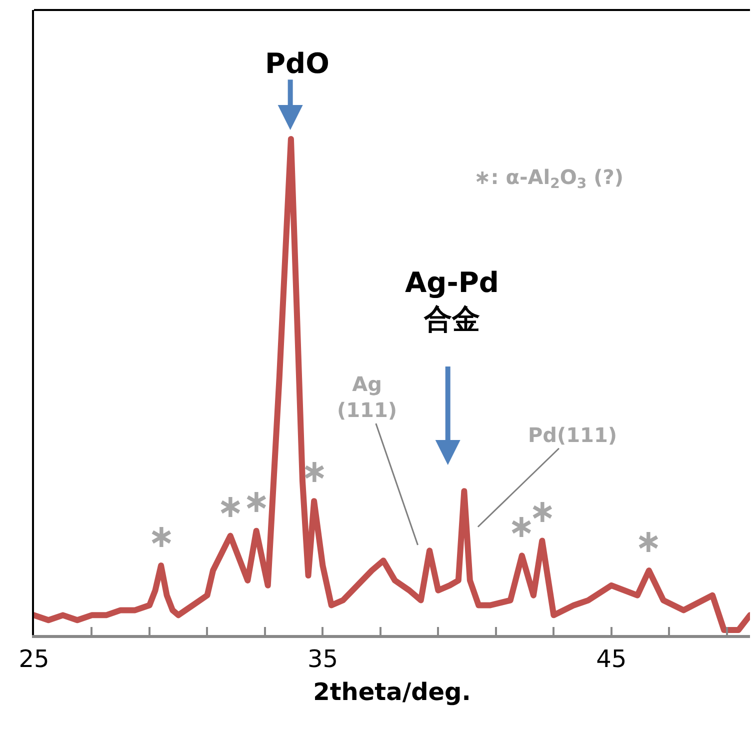  Describe the element at coordinates (392, 692) in the screenshot. I see `x-axis-title: 2theta/deg.` at that location.